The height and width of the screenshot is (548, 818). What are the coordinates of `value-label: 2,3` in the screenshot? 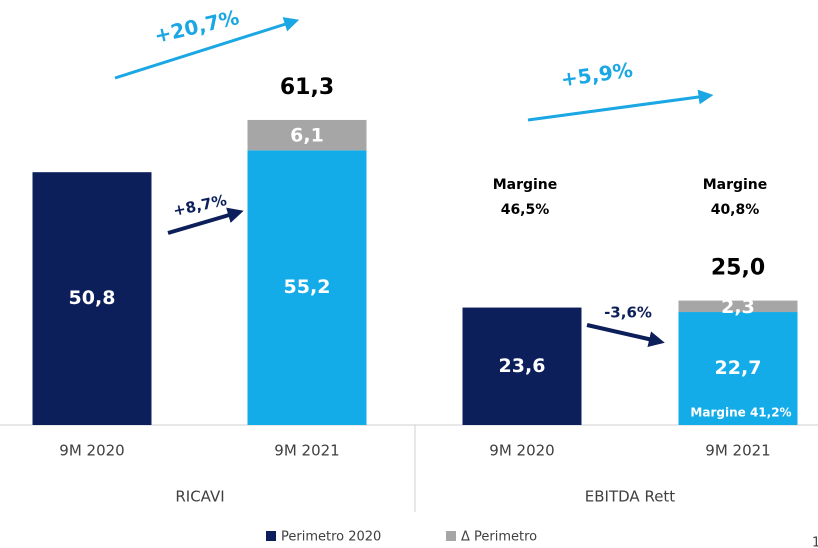 It's located at (738, 307).